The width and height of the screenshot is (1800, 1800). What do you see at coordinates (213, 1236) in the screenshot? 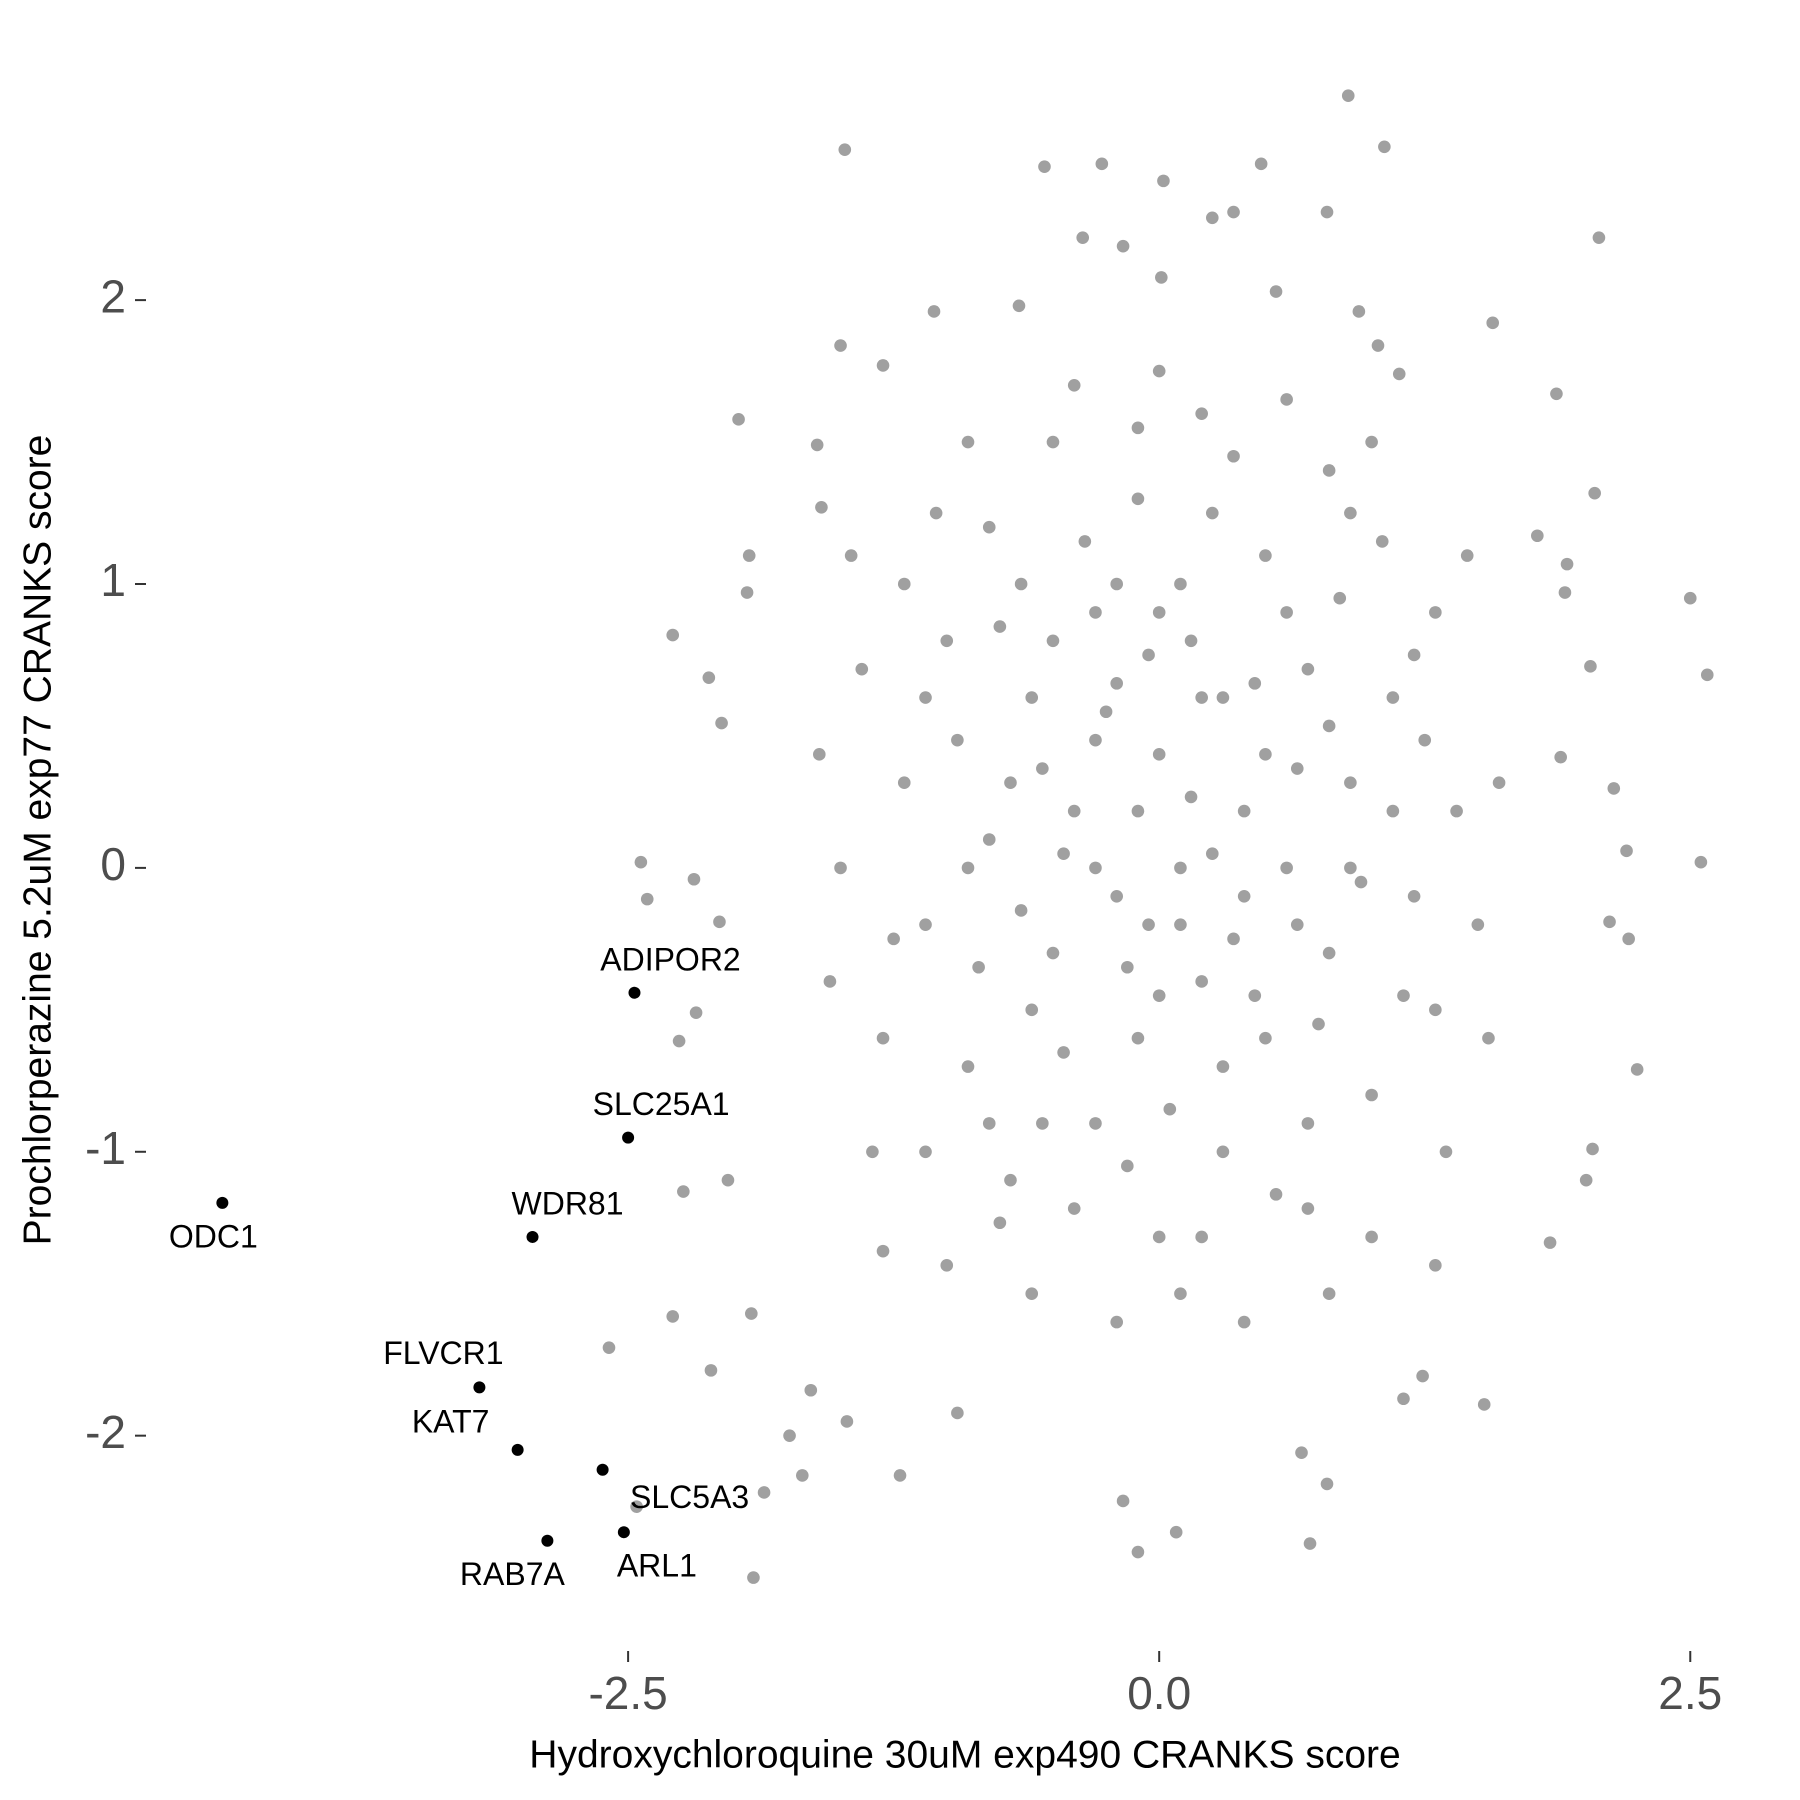
I see `point-label: ODC1` at bounding box center [213, 1236].